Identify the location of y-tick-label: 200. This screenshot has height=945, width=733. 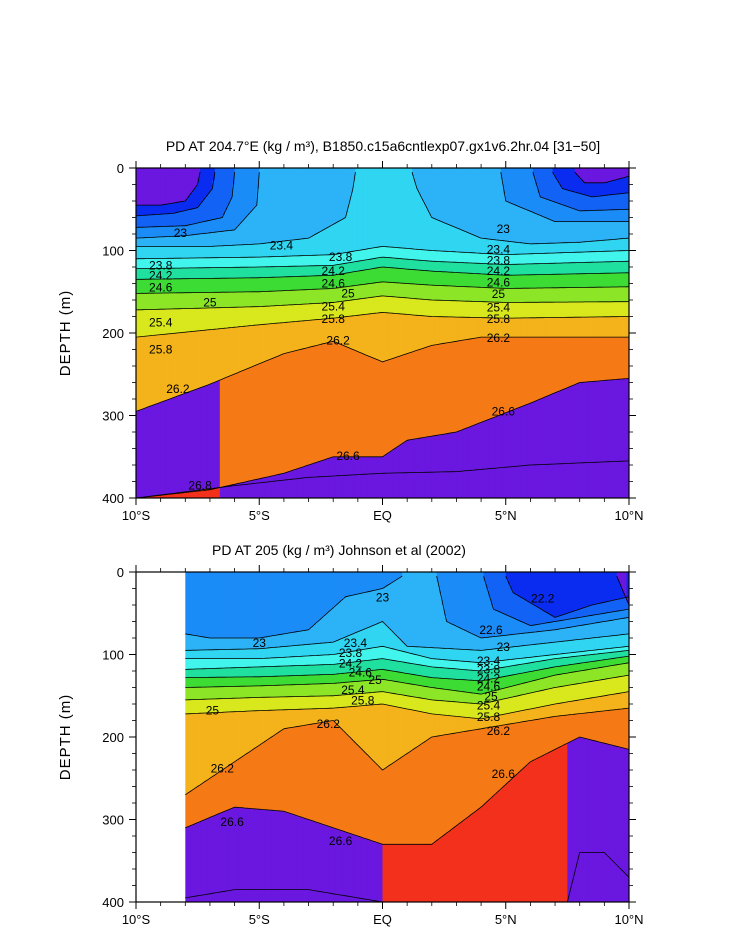
(113, 737).